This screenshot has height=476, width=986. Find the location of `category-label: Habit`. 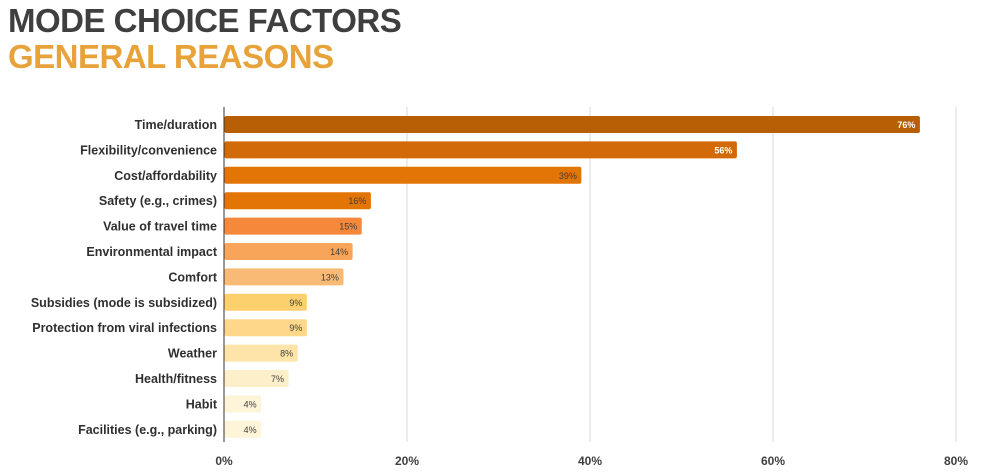

category-label: Habit is located at coordinates (202, 404).